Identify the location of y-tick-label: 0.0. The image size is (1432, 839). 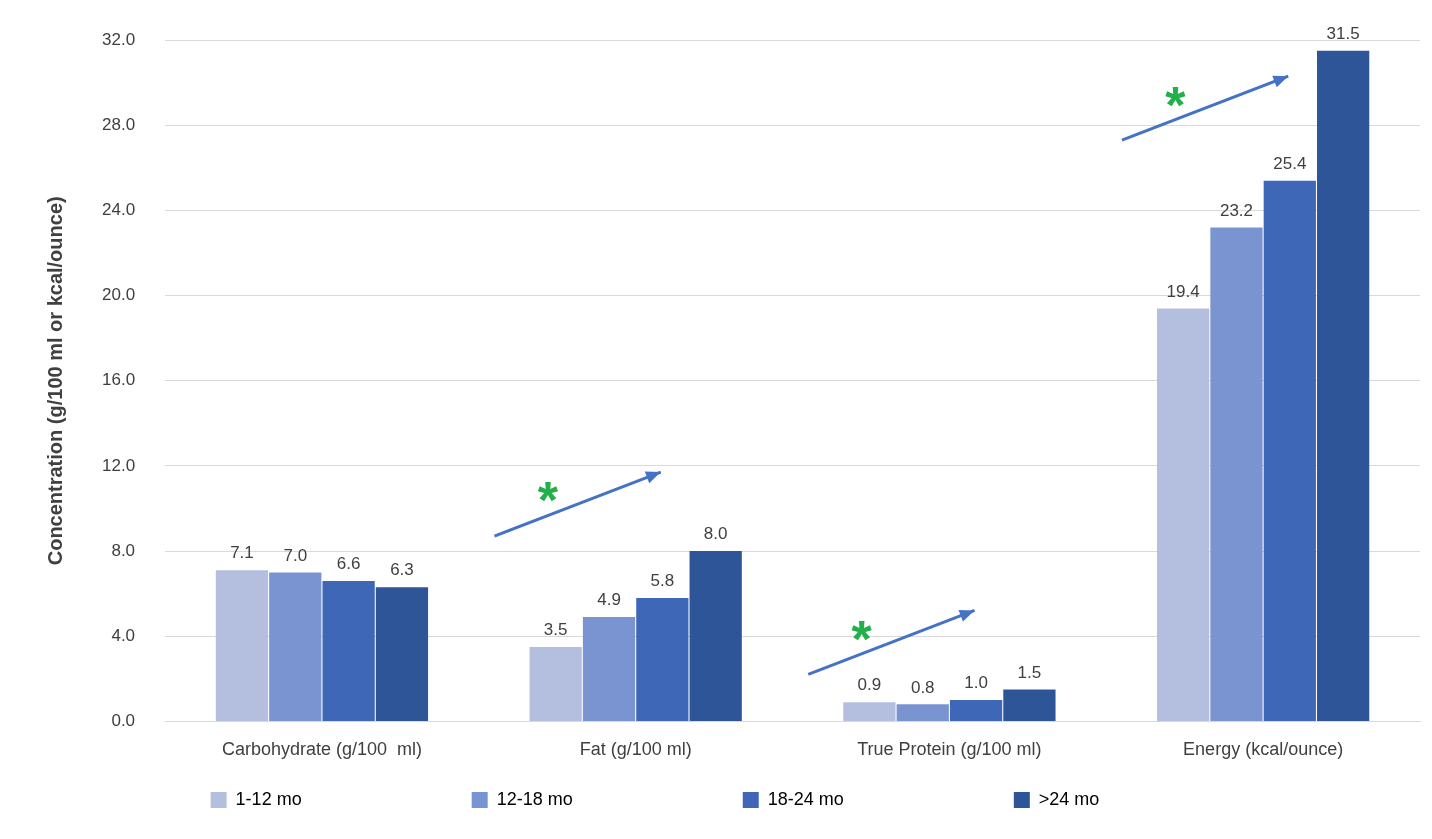
(123, 721).